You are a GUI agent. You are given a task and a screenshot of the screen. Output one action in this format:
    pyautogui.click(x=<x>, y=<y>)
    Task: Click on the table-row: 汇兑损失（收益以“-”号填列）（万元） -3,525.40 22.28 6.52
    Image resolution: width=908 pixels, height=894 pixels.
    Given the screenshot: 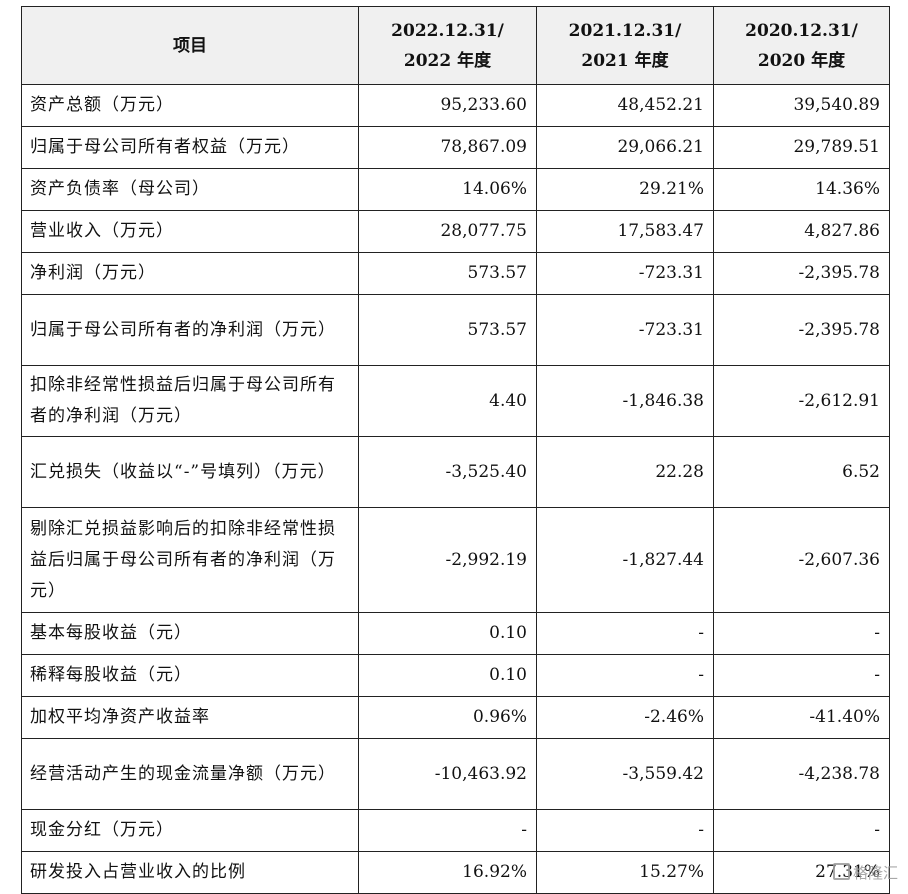 What is the action you would take?
    pyautogui.click(x=455, y=472)
    